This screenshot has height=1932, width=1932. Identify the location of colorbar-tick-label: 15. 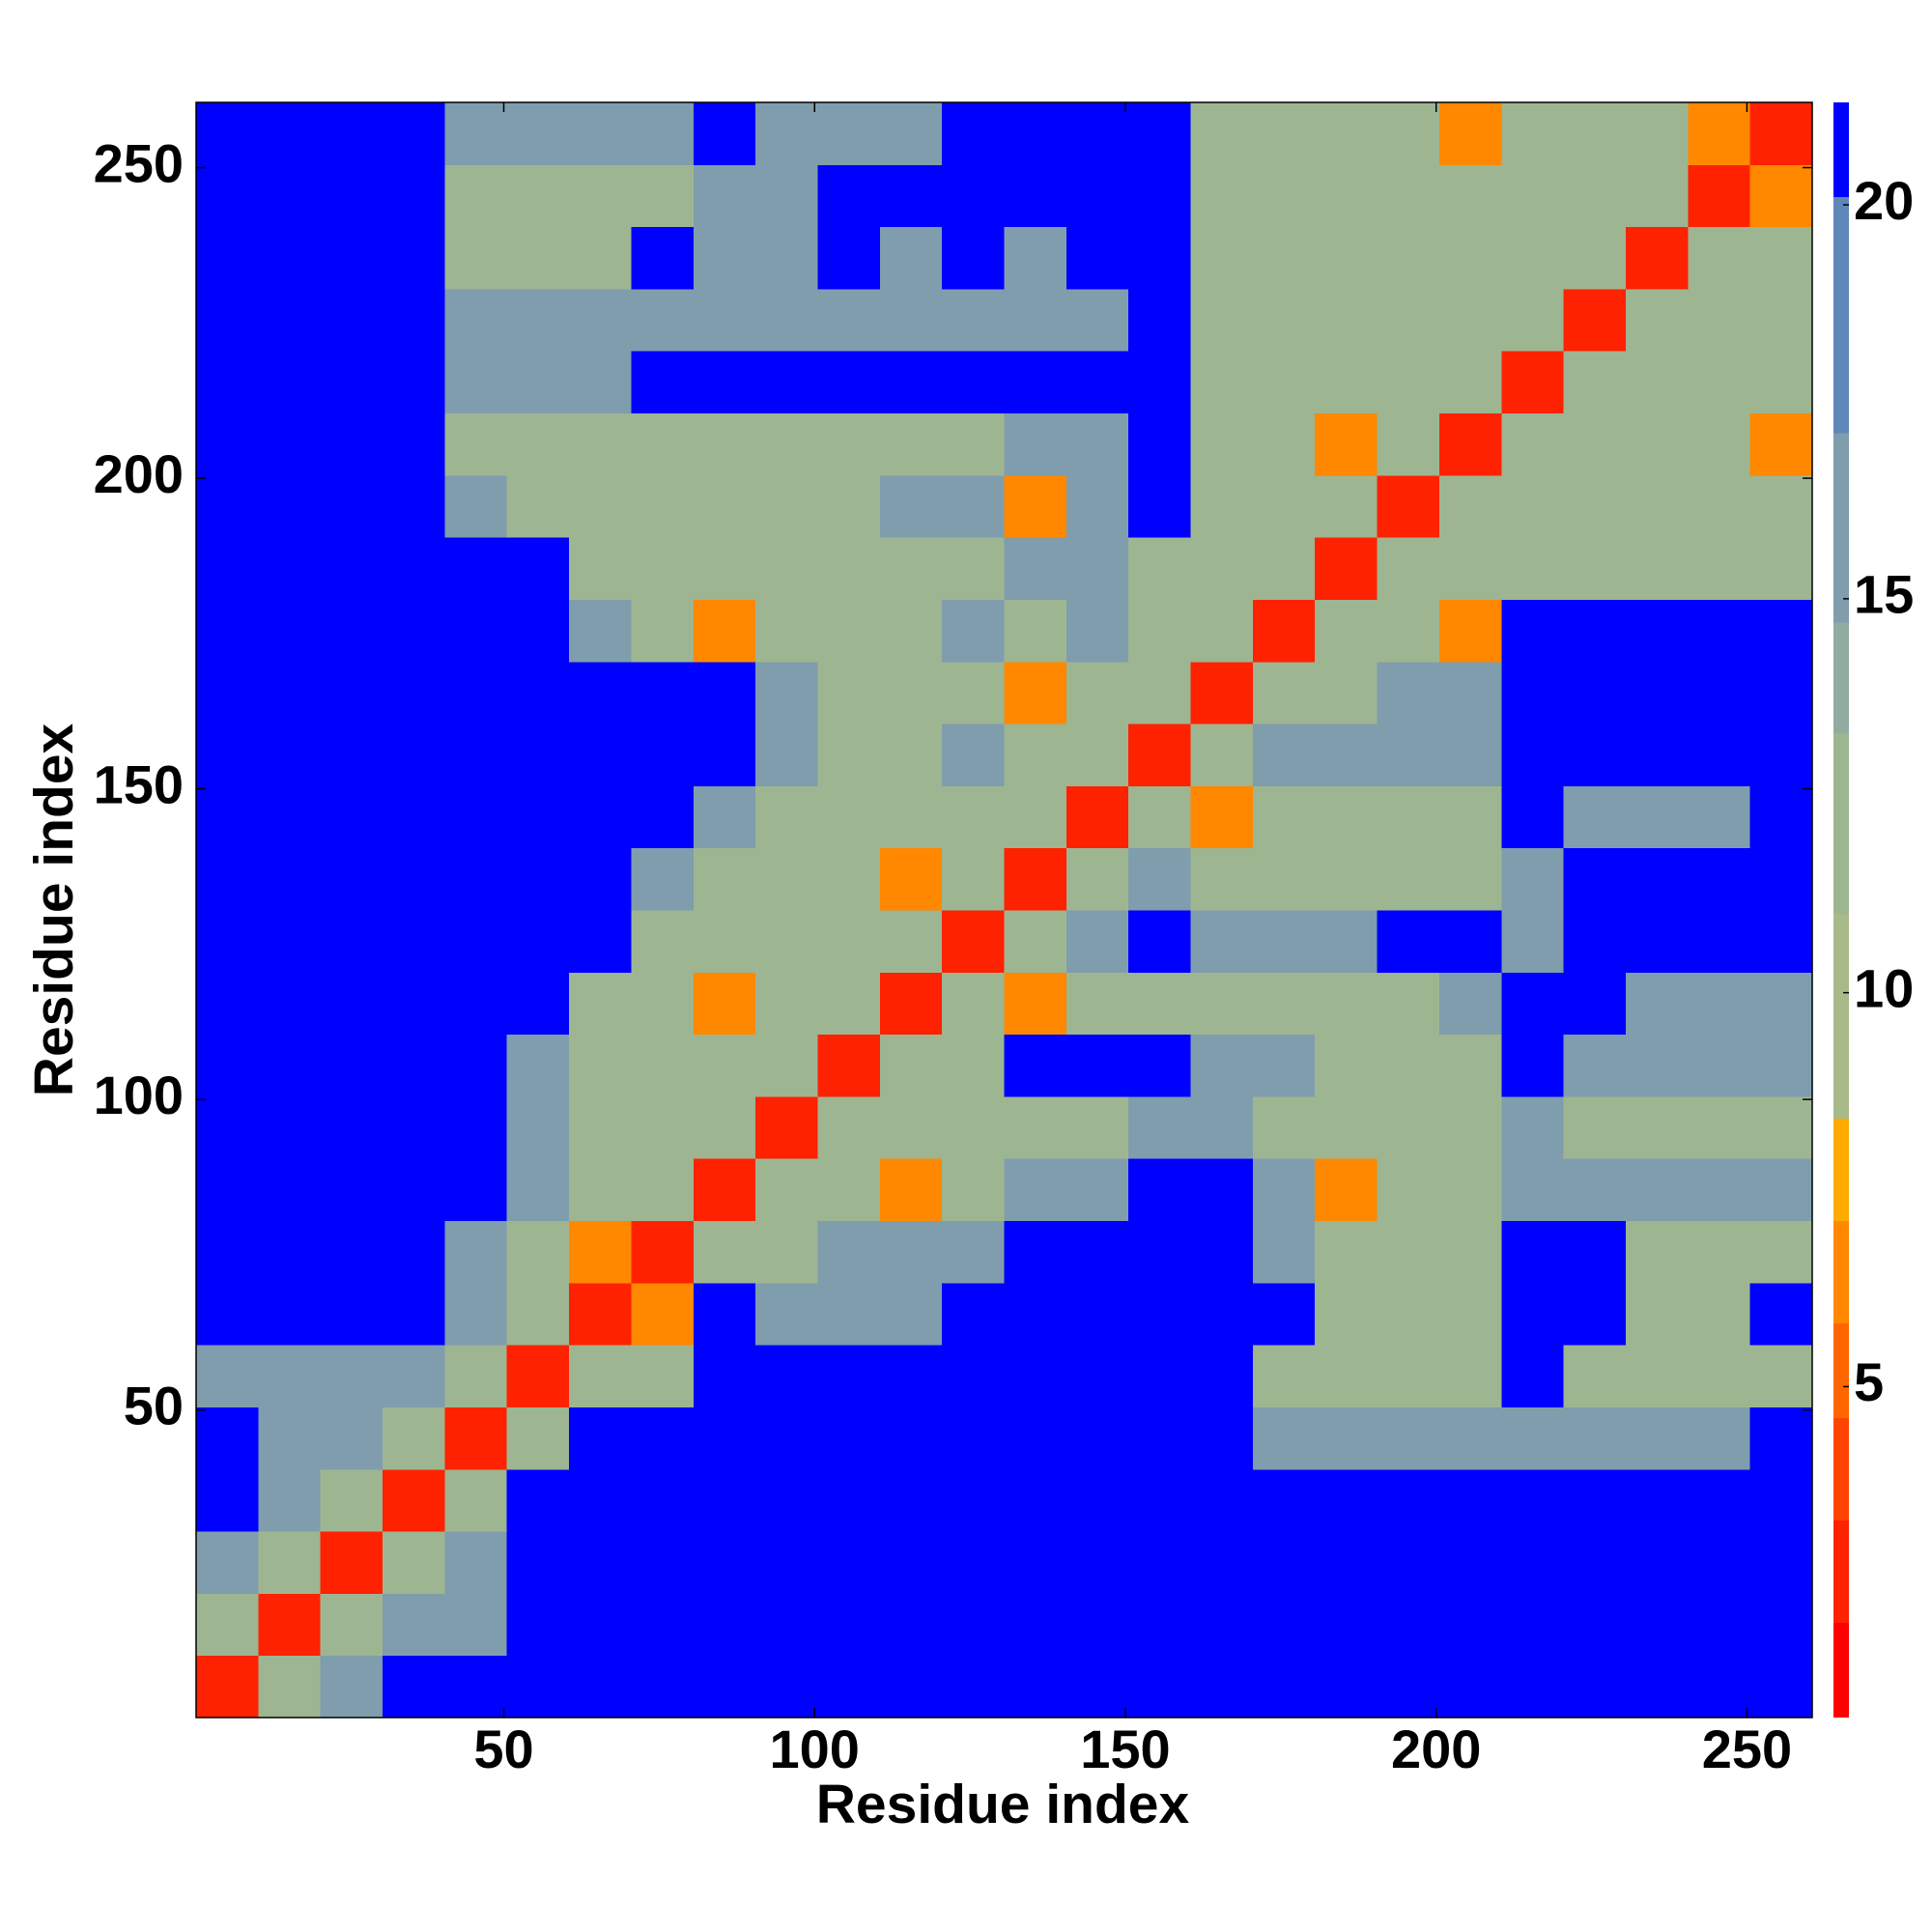
(1884, 594).